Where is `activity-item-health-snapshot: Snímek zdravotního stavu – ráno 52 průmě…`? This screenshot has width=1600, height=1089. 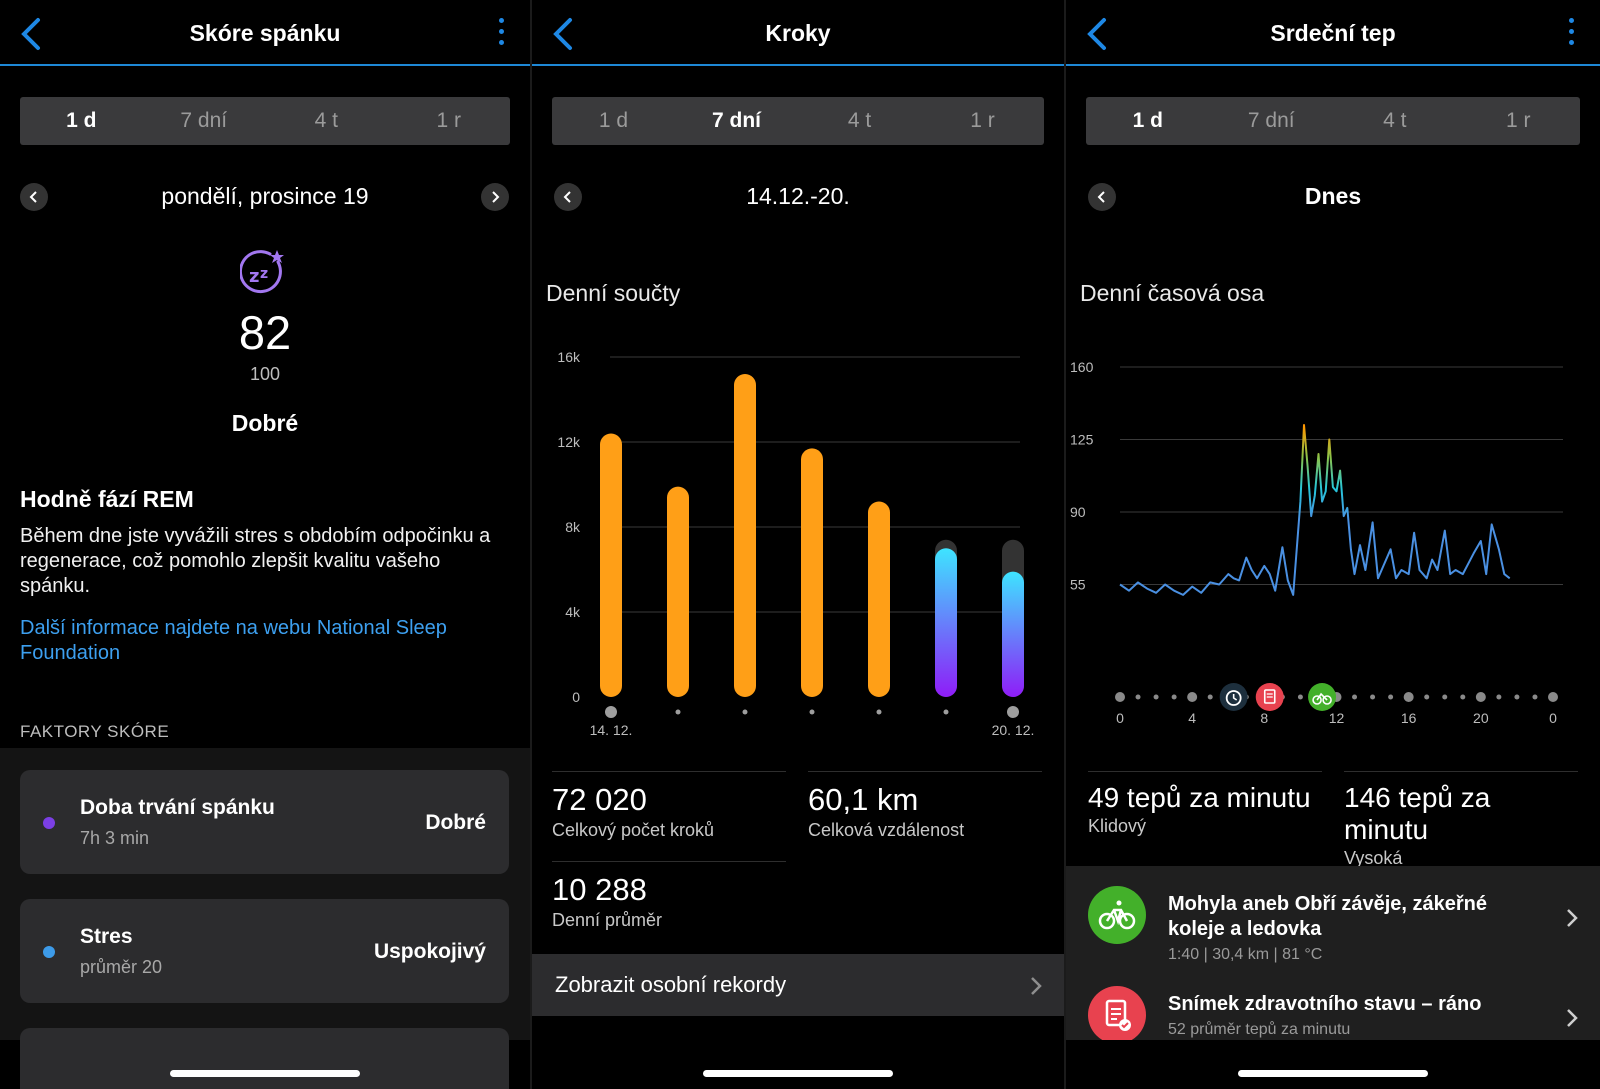
activity-item-health-snapshot: Snímek zdravotního stavu – ráno 52 průmě… is located at coordinates (1333, 1003).